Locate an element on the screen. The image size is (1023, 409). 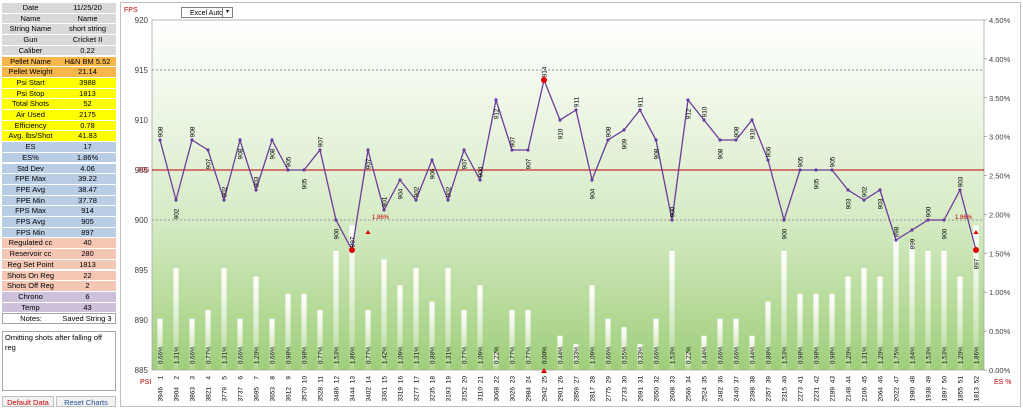
stat-value: Saved String 3 is located at coordinates (87, 319).